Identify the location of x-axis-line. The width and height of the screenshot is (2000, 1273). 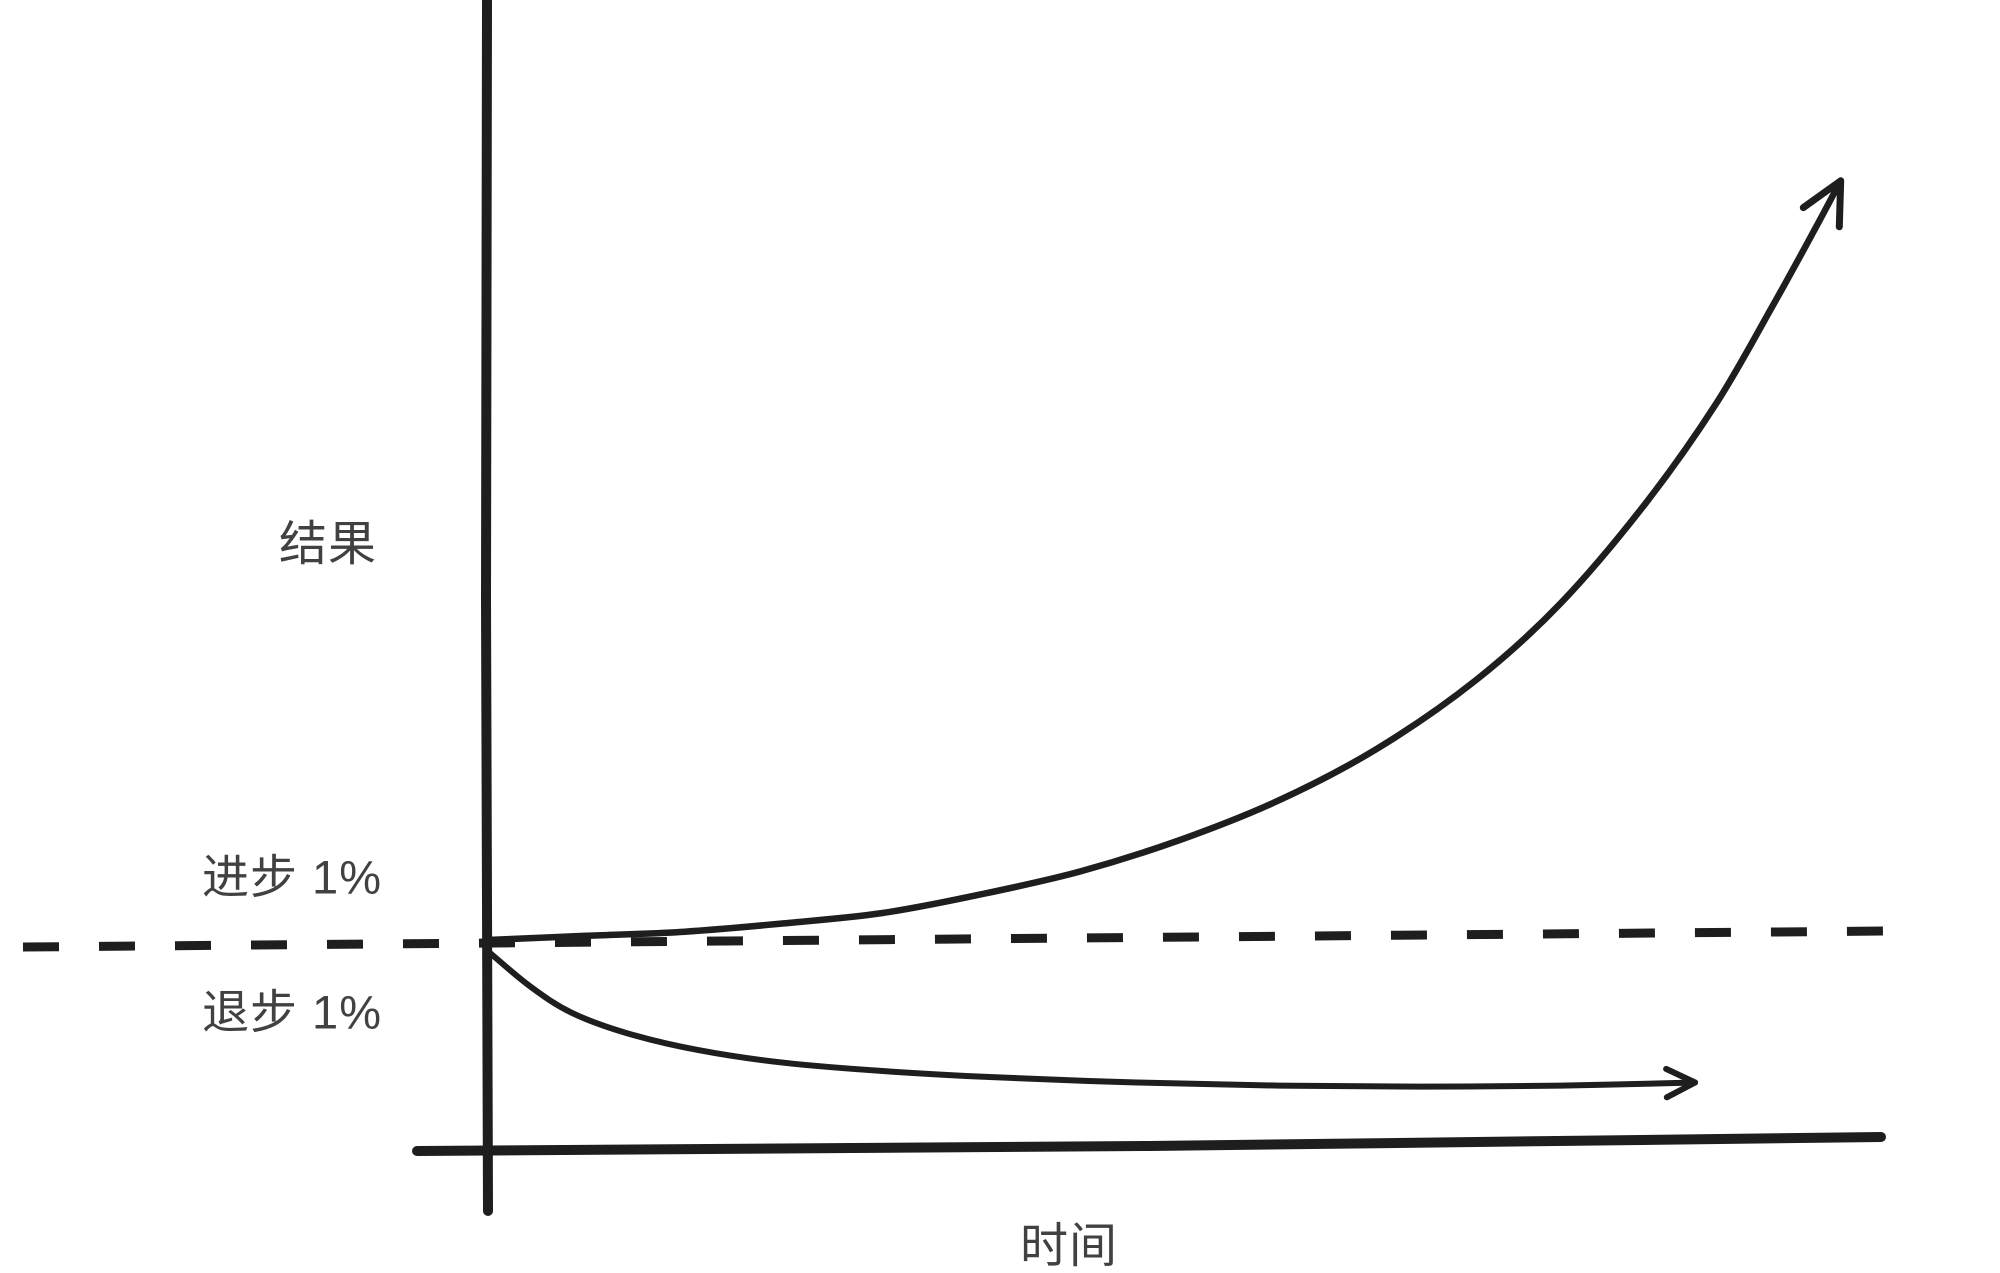
(1149, 1144).